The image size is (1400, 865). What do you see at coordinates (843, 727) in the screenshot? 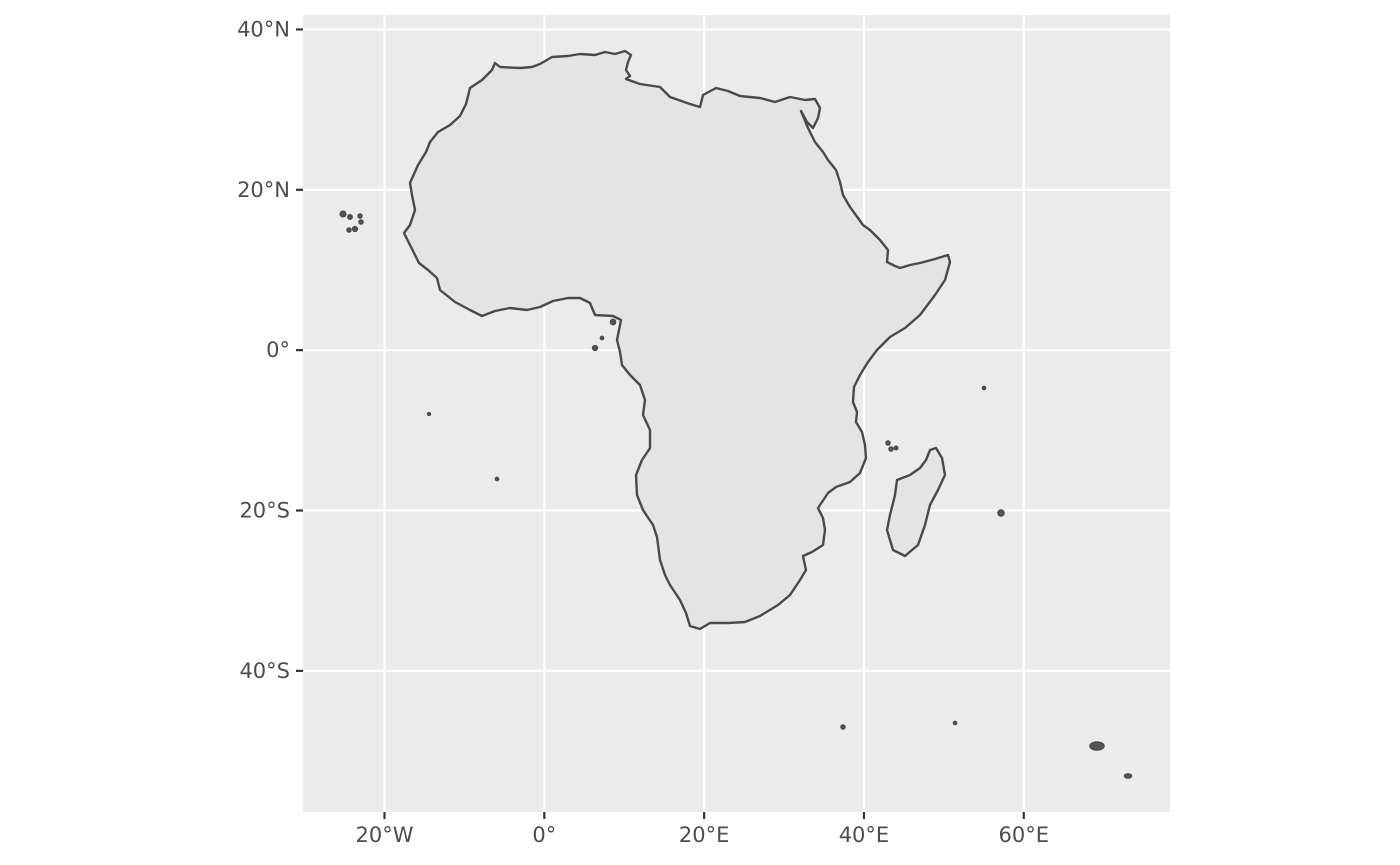
I see `island-prince-edward` at bounding box center [843, 727].